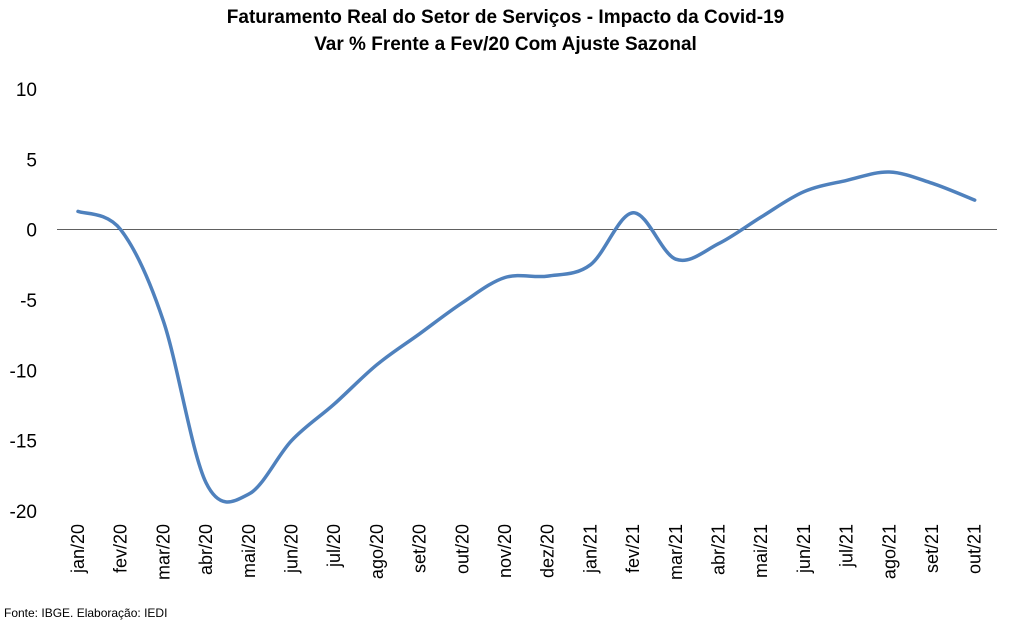  What do you see at coordinates (163, 552) in the screenshot?
I see `x-tick-label: mar/20` at bounding box center [163, 552].